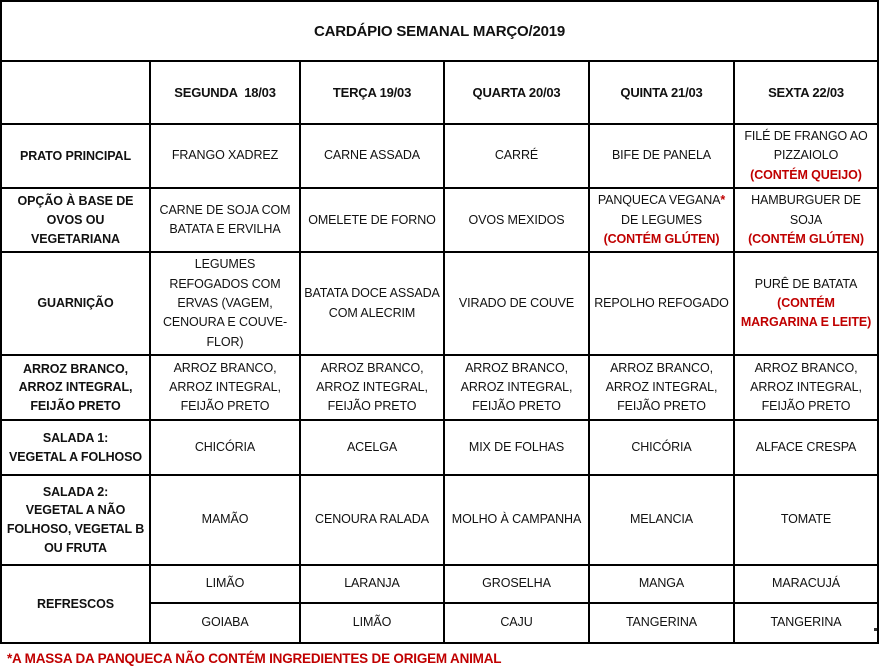 The image size is (879, 666). Describe the element at coordinates (806, 174) in the screenshot. I see `allergen-warning: (CONTÉM QUEIJO)` at that location.